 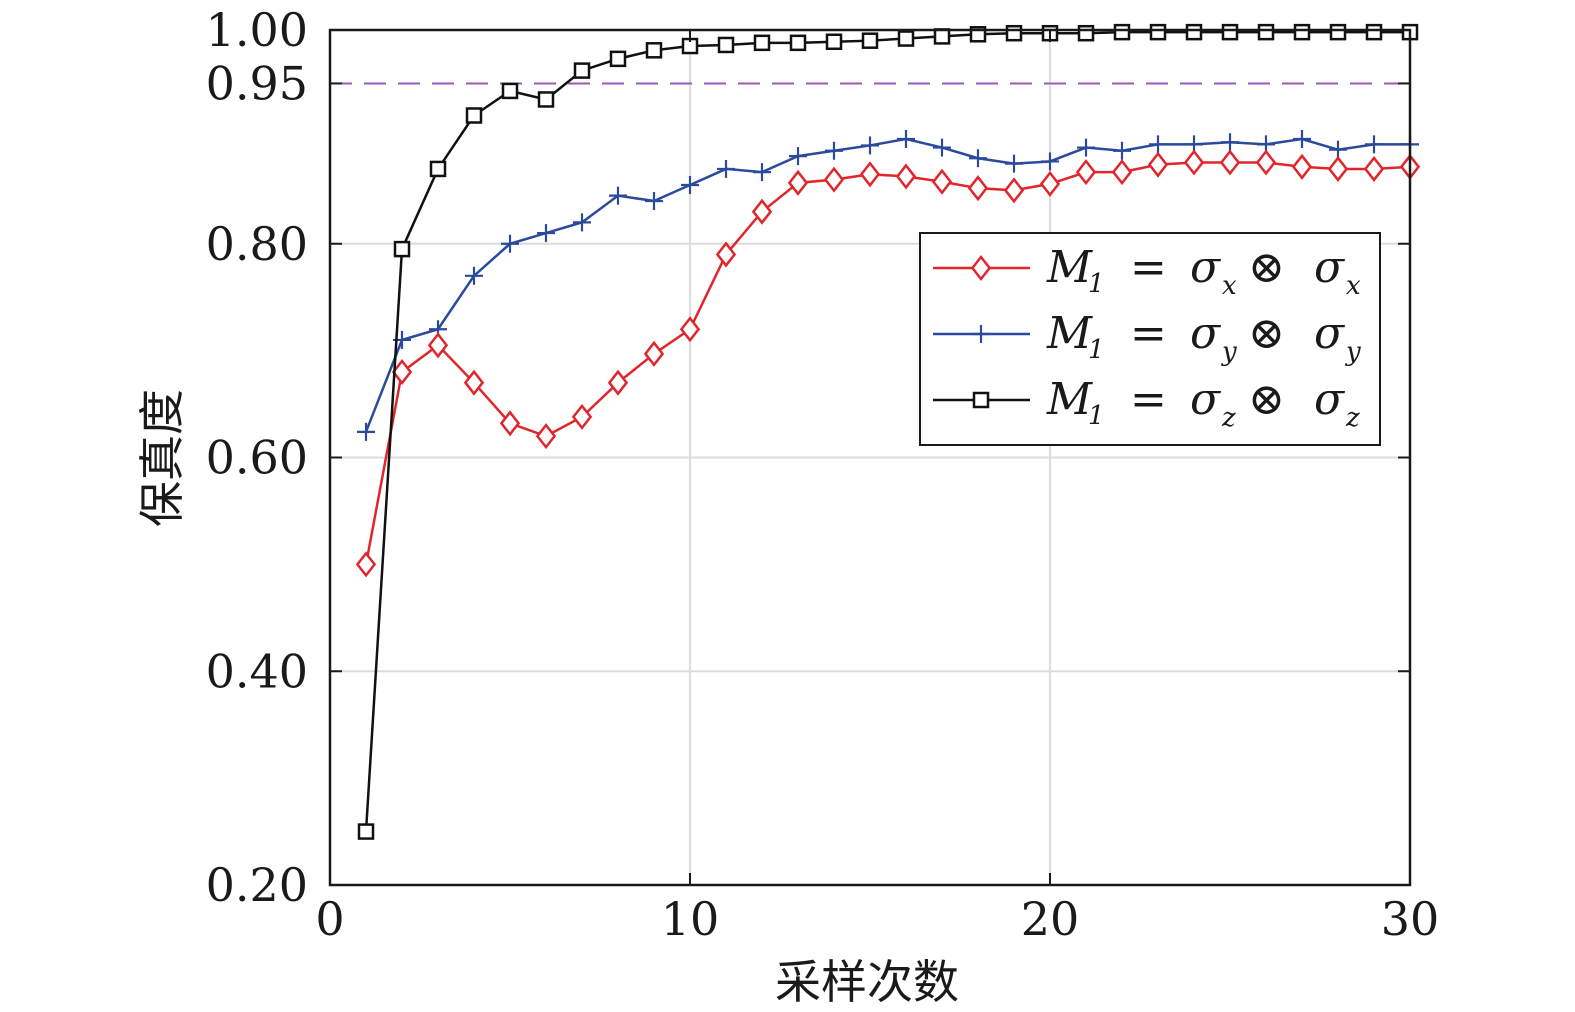 I want to click on legend-entry-diamond: M1 = σ x ⊗ σ x, so click(x=1147, y=271).